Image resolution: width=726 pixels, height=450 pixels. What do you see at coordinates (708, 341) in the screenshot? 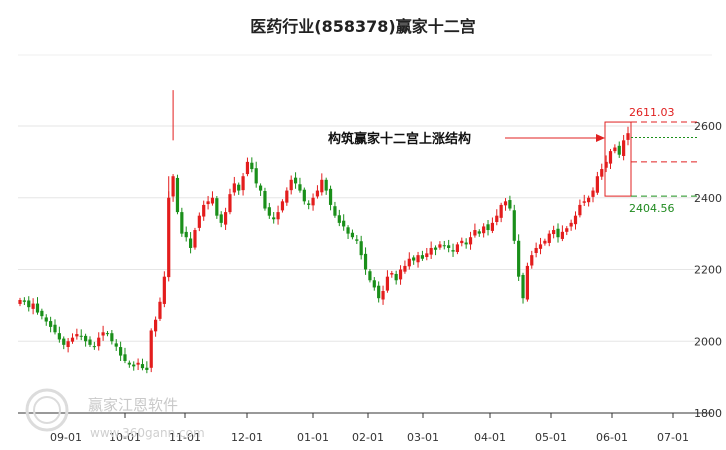
I see `y-tick-label: 2000` at bounding box center [708, 341].